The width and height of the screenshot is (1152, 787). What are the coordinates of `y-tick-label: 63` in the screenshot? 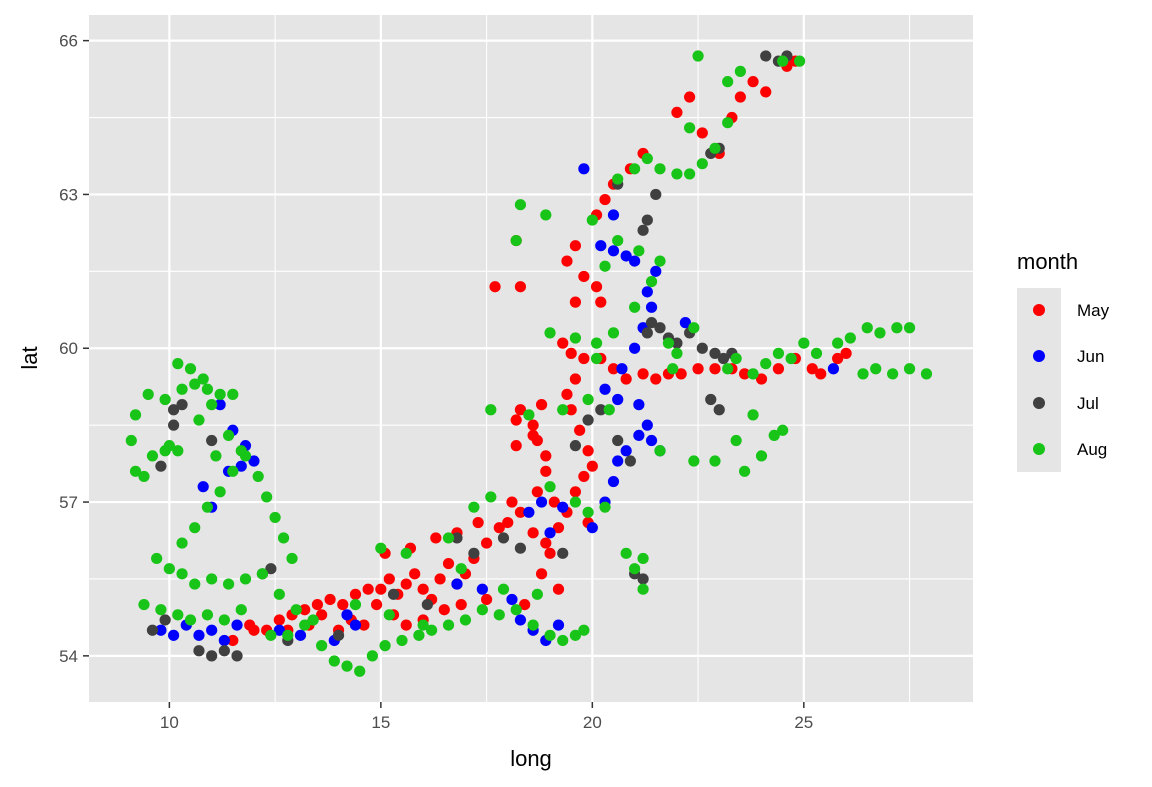 It's located at (68, 194).